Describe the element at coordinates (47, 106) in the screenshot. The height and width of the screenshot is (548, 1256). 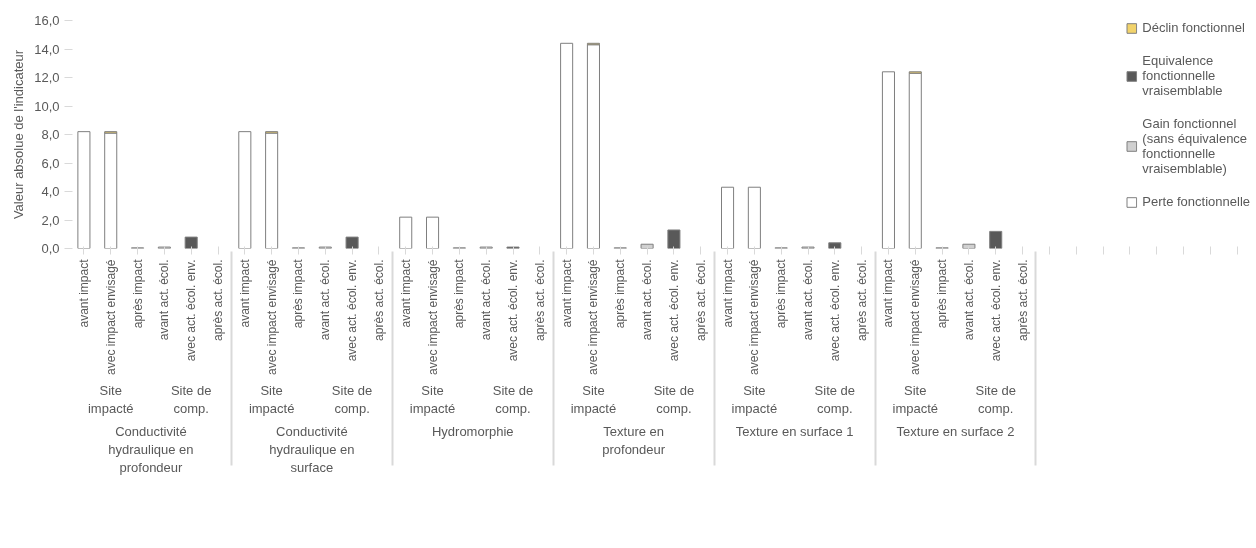
I see `y-tick-label: 10,0` at that location.